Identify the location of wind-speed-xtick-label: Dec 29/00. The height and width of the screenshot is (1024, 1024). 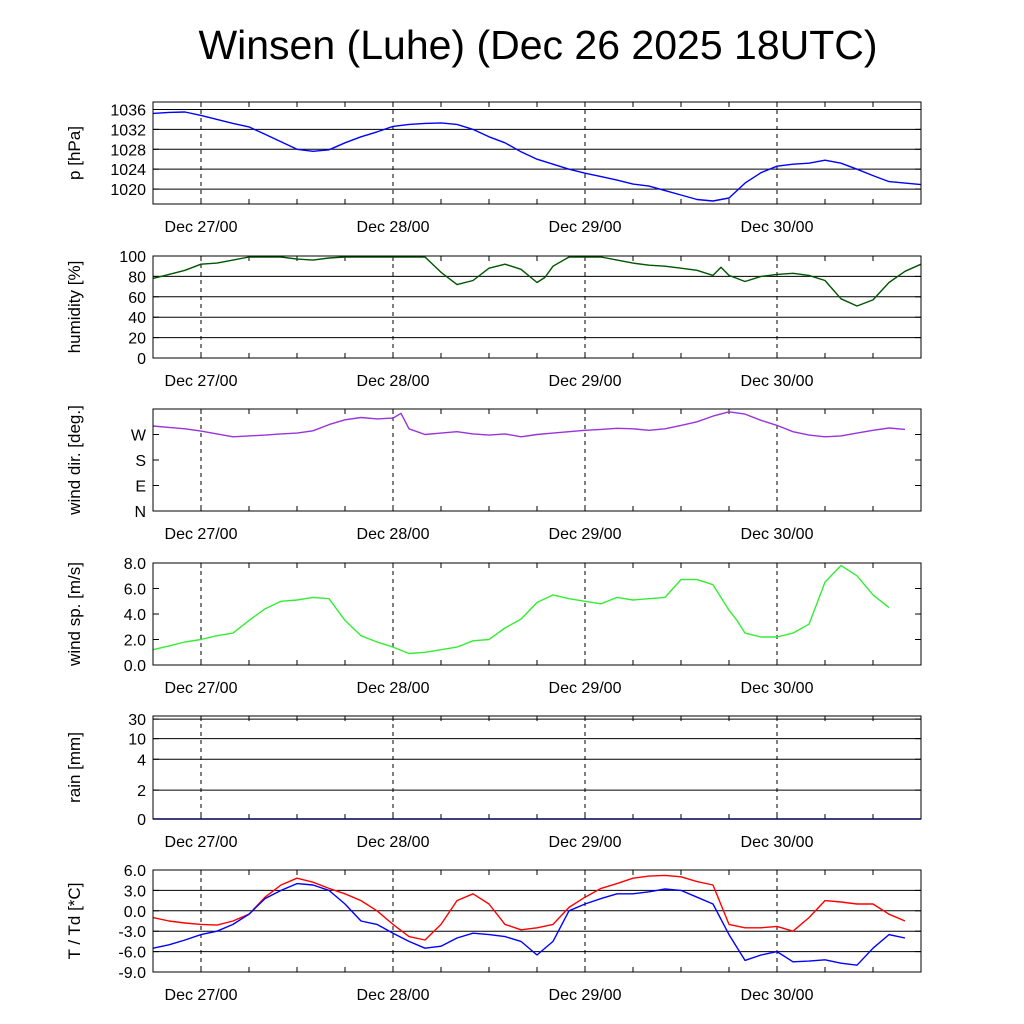
(585, 688).